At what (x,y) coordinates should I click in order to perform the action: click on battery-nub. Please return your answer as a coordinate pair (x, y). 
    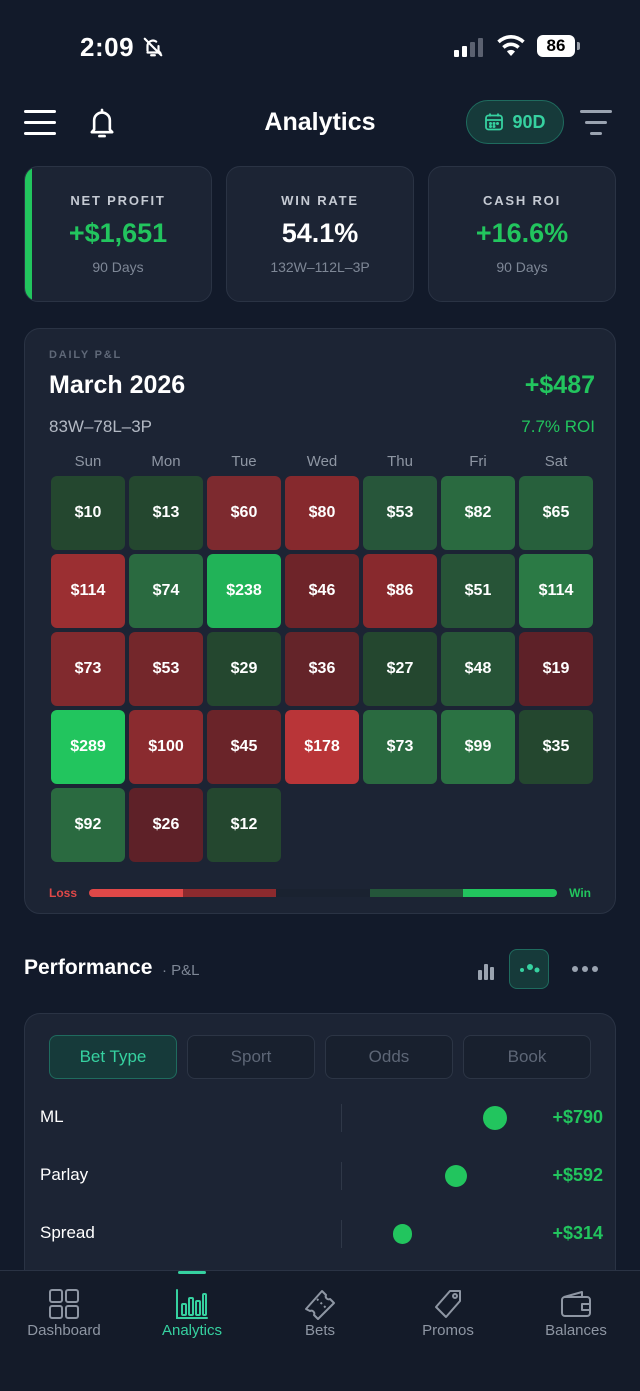
    Looking at the image, I should click on (578, 46).